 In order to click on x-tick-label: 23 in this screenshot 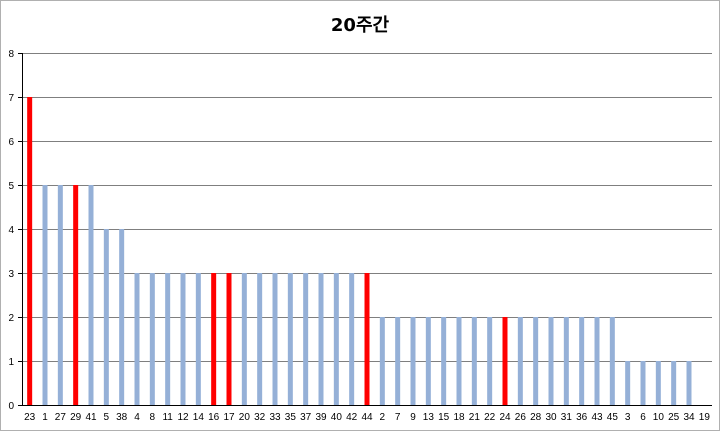, I will do `click(30, 417)`.